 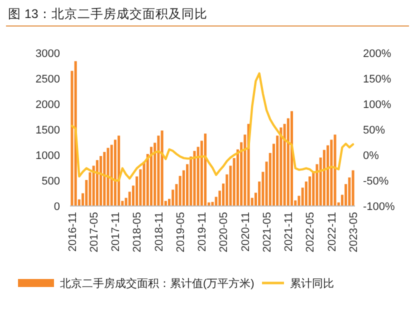 What do you see at coordinates (116, 232) in the screenshot?
I see `x-tick-label: 2017-11` at bounding box center [116, 232].